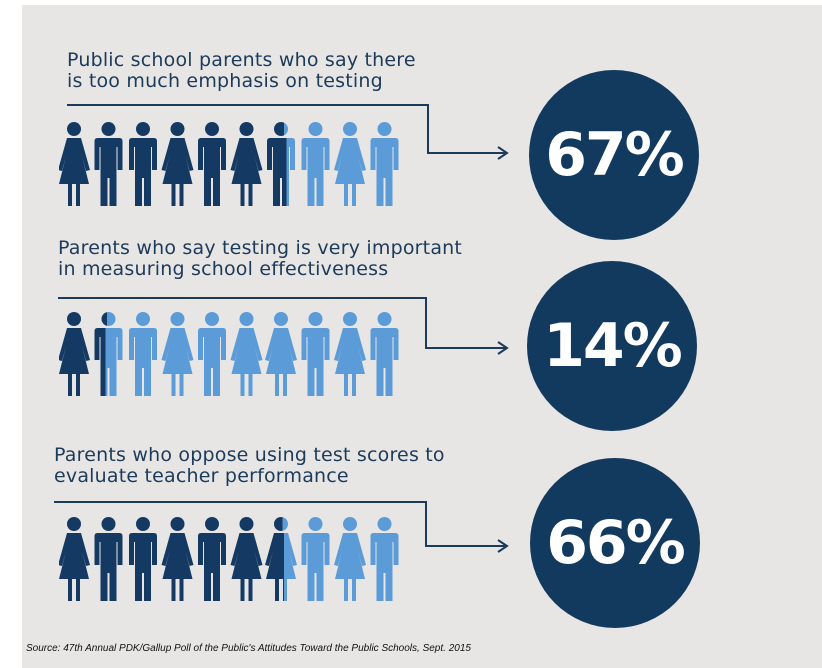 This screenshot has width=822, height=668. What do you see at coordinates (241, 60) in the screenshot?
I see `stat-title-line: Public school parents who say there` at bounding box center [241, 60].